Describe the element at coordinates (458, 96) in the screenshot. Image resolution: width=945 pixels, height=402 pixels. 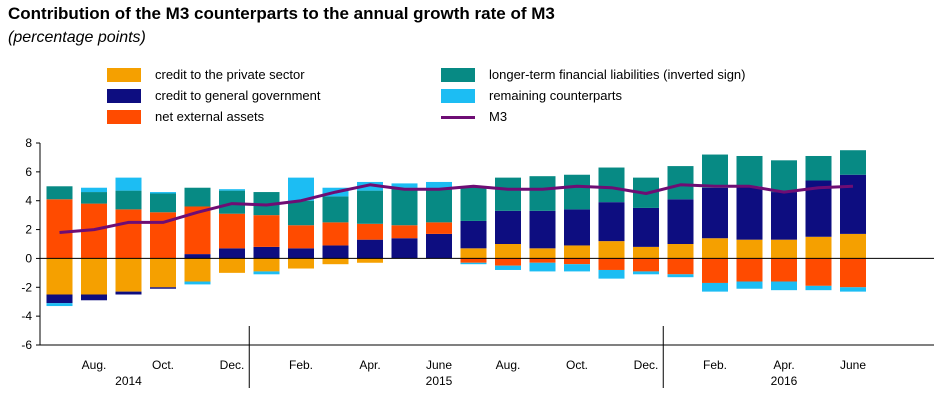
I see `legend-swatch-remaining-counterparts` at that location.